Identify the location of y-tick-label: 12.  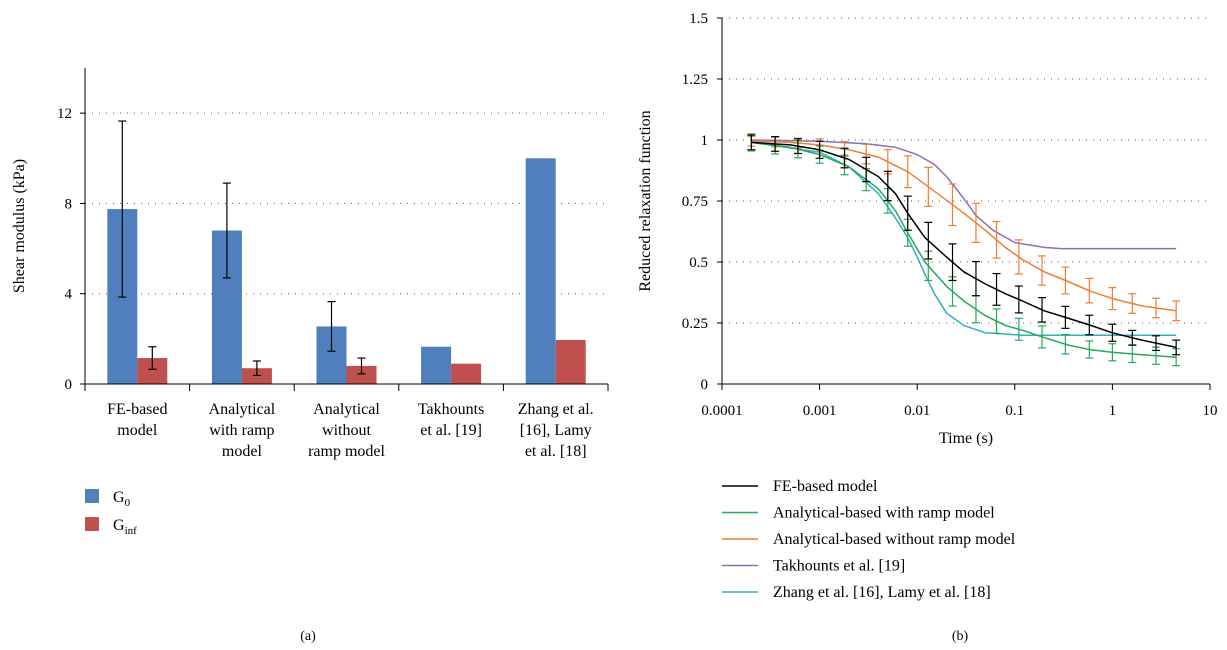
(64, 114).